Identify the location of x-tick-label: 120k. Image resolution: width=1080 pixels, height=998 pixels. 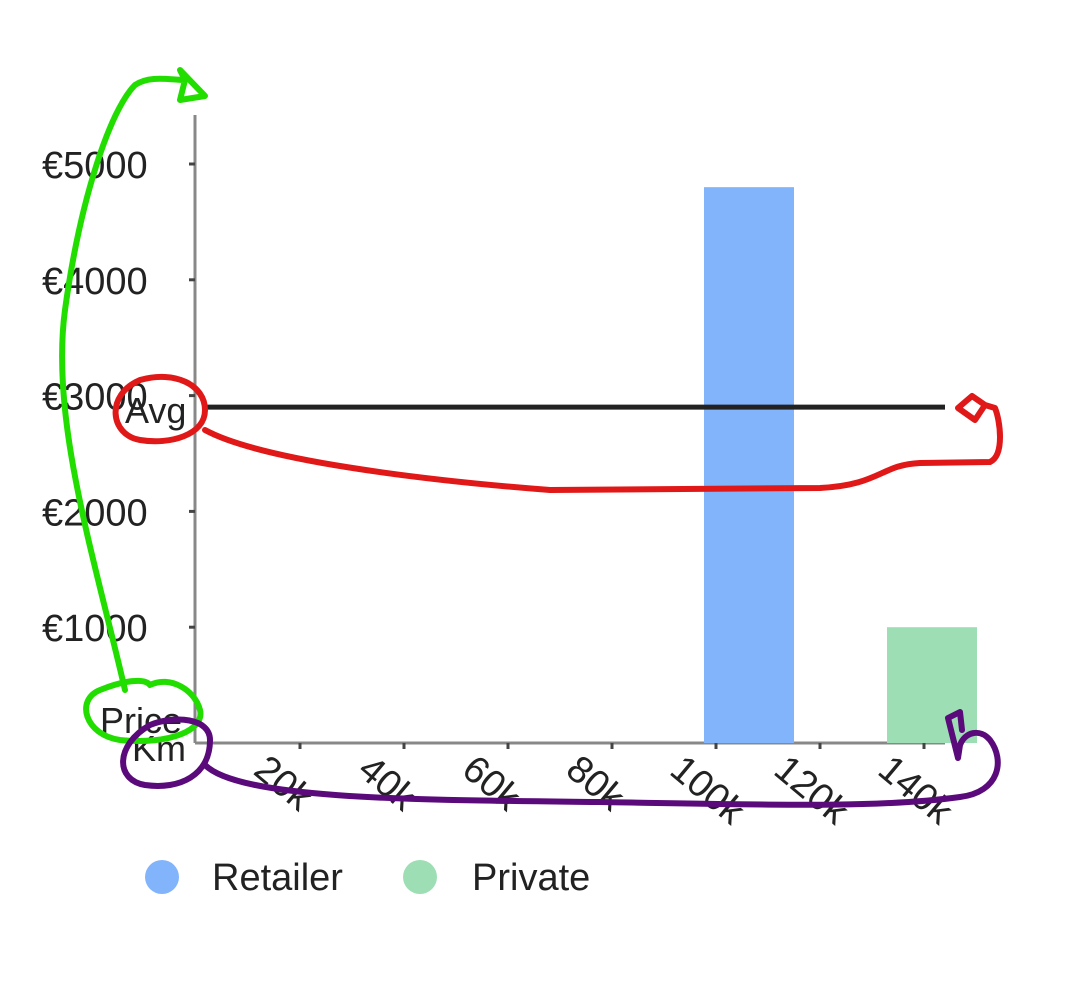
(811, 791).